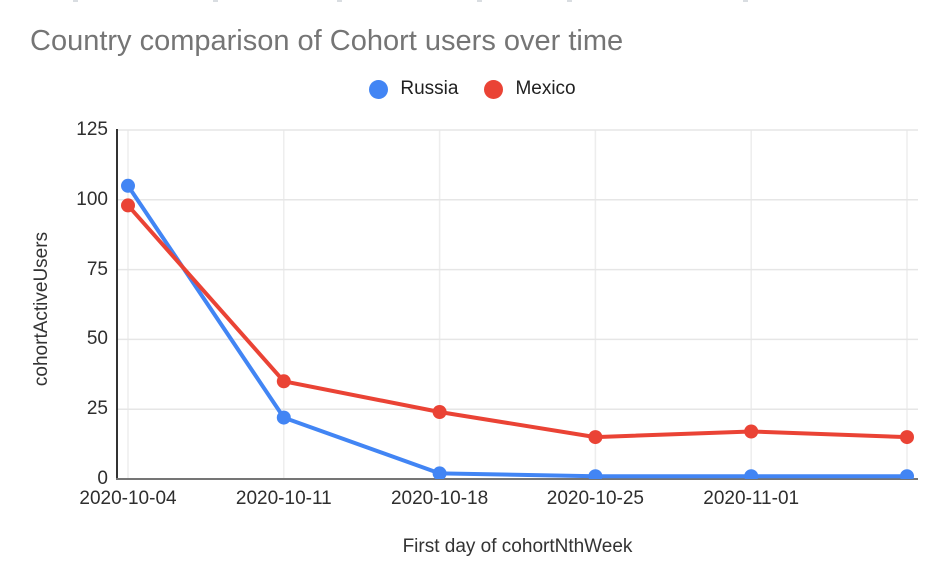 This screenshot has width=945, height=584. I want to click on y-axis-title: cohortActiveUsers, so click(41, 309).